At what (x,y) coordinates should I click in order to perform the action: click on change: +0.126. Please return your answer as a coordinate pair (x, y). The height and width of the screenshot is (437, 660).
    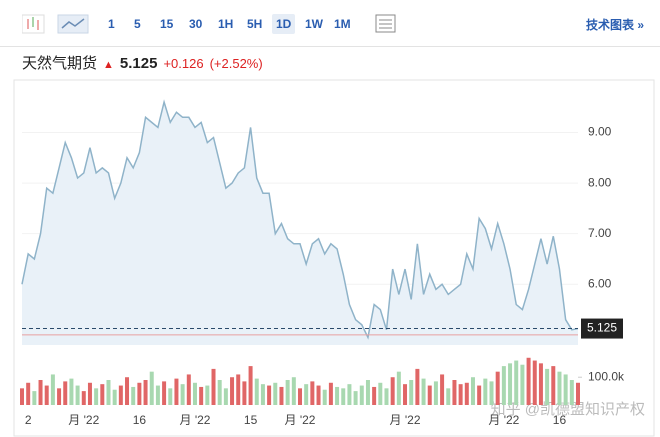
    Looking at the image, I should click on (183, 63).